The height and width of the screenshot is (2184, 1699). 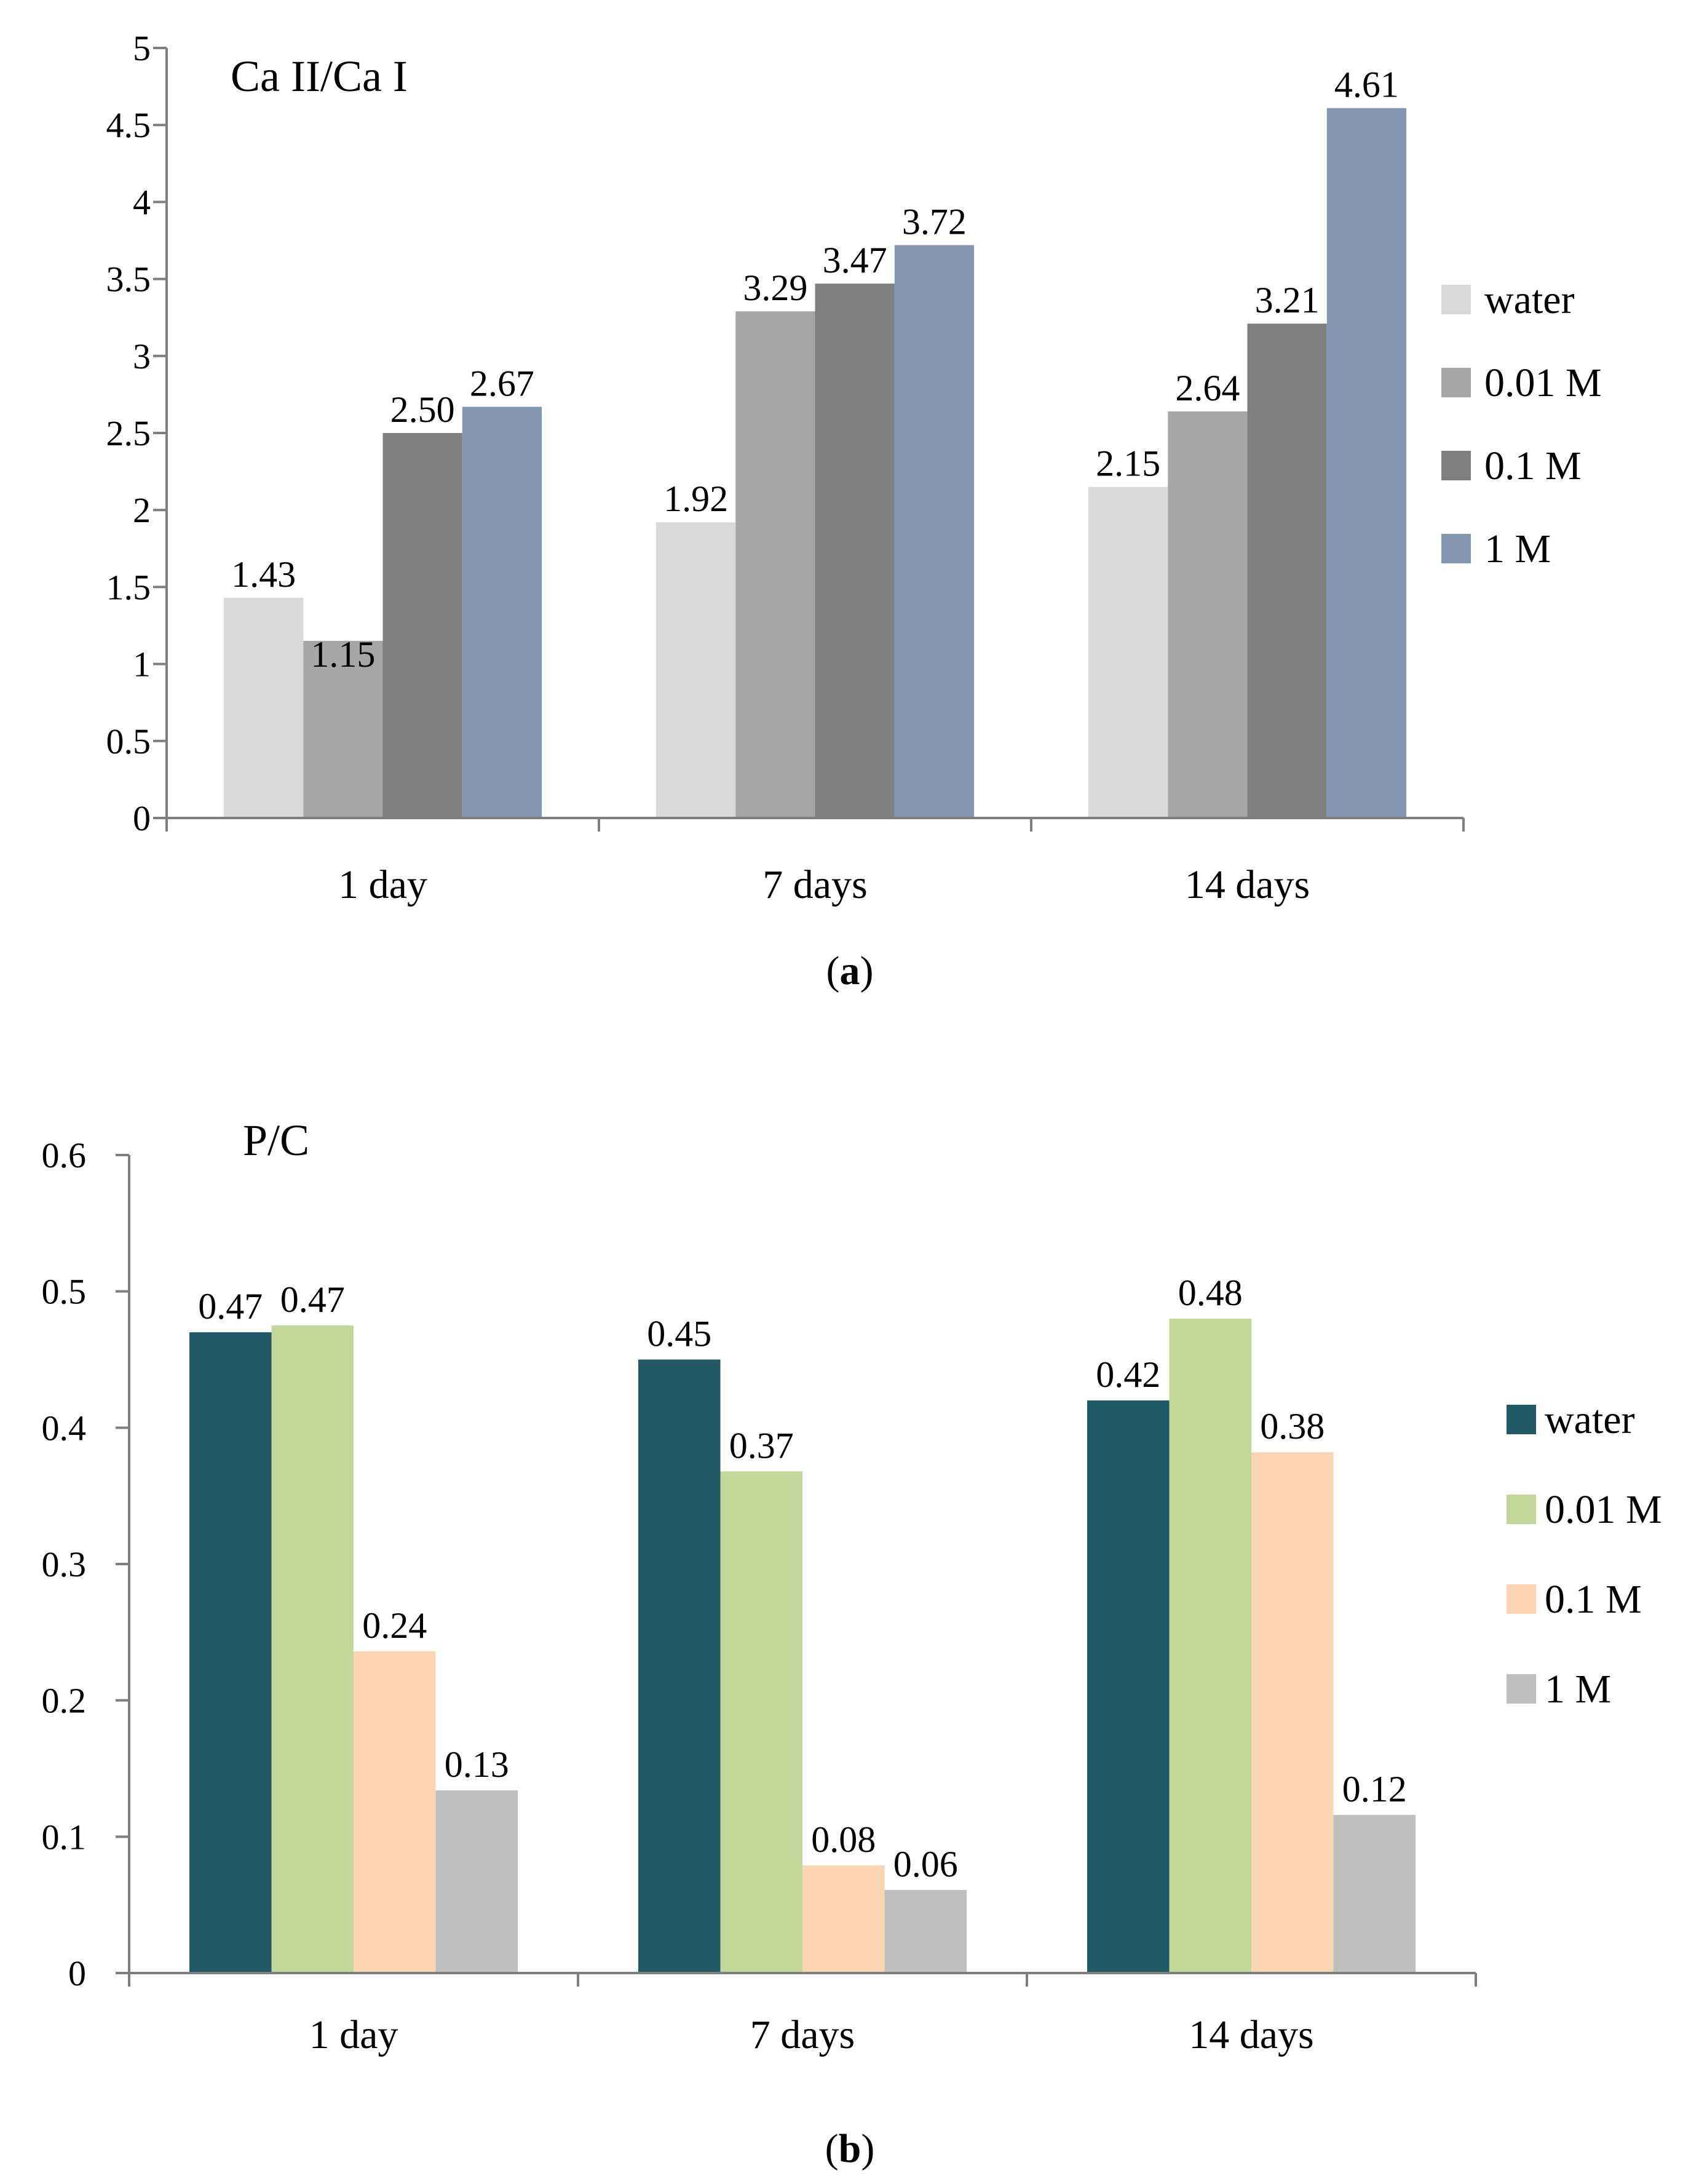 I want to click on y-tick-label: 0.6, so click(x=65, y=1155).